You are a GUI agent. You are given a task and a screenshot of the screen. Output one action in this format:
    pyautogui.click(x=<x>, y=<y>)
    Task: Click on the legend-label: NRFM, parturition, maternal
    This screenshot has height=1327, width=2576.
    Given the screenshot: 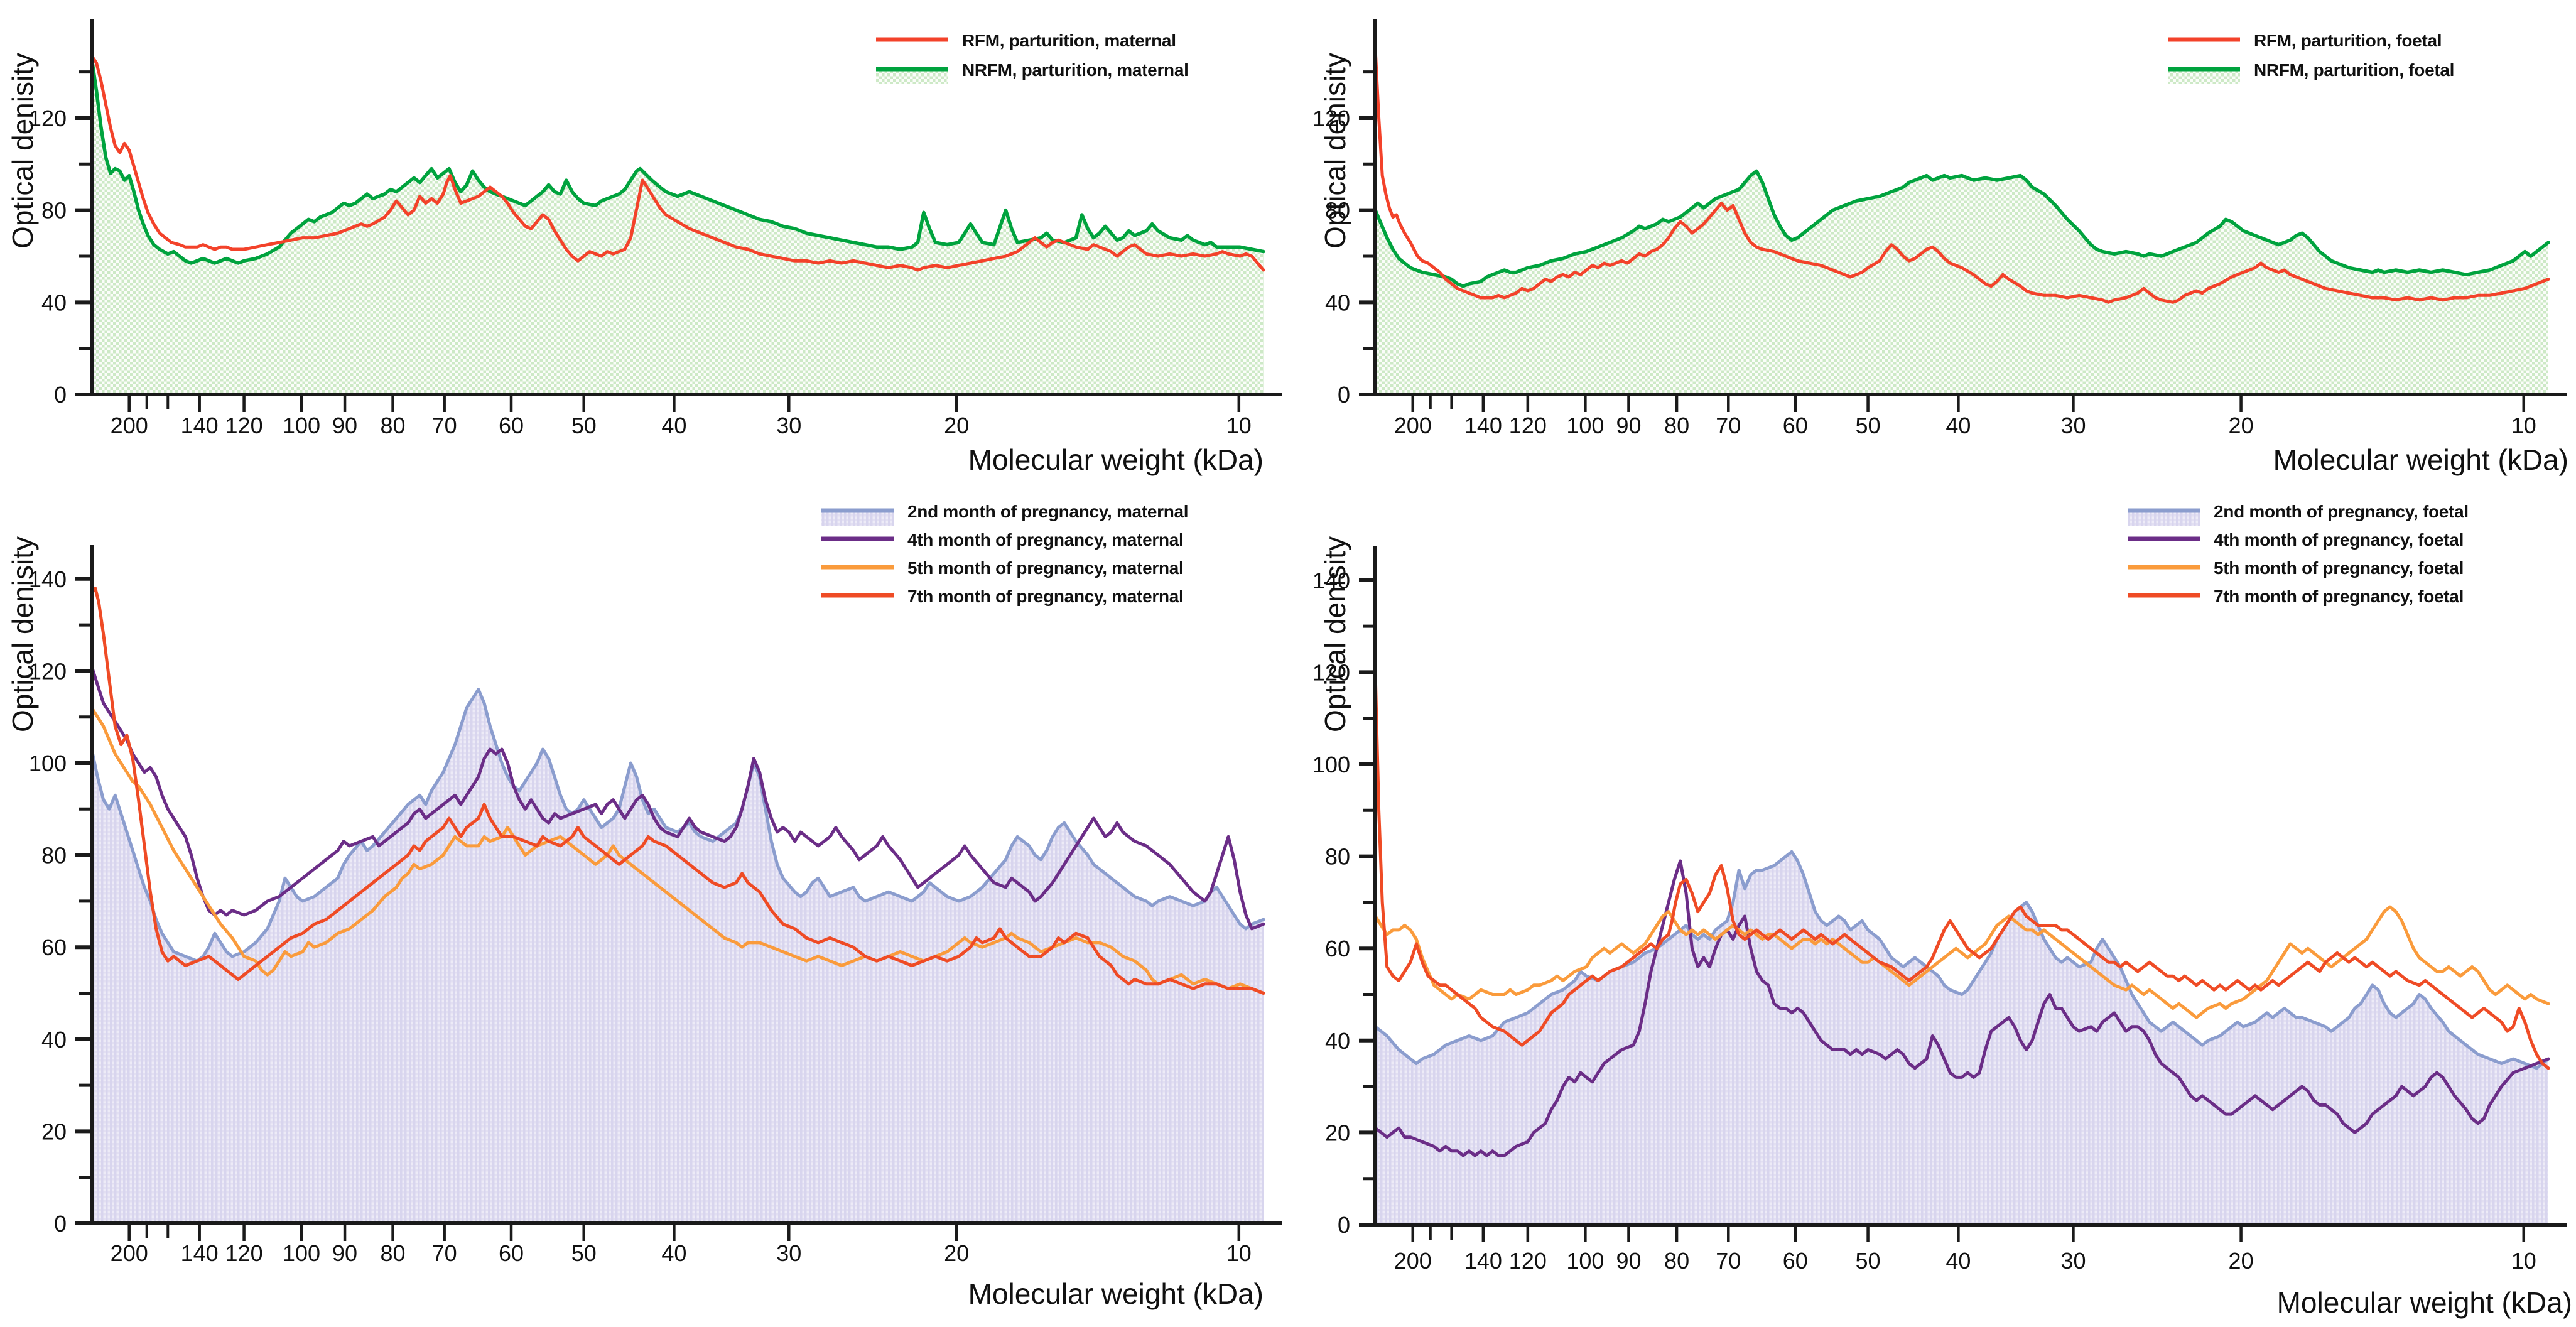 What is the action you would take?
    pyautogui.click(x=1075, y=70)
    